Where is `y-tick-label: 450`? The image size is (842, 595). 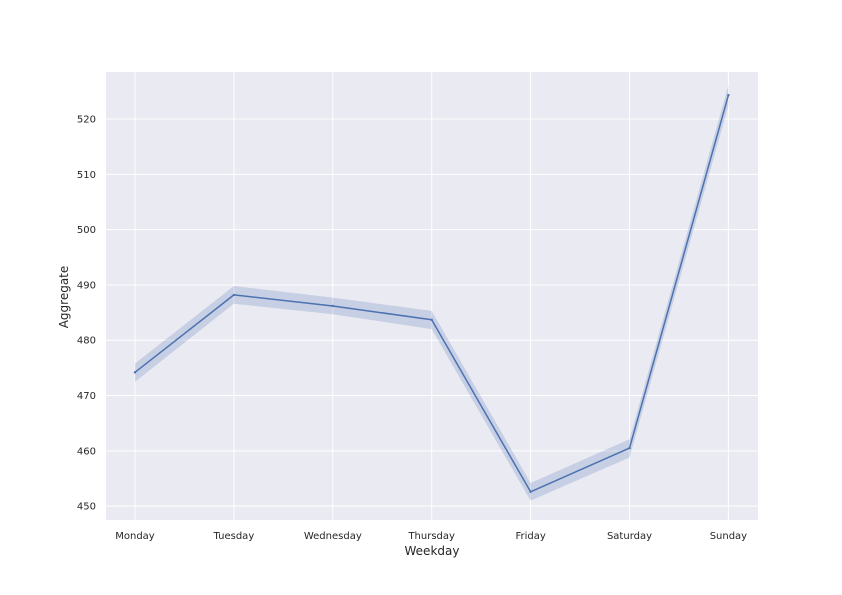 y-tick-label: 450 is located at coordinates (86, 507).